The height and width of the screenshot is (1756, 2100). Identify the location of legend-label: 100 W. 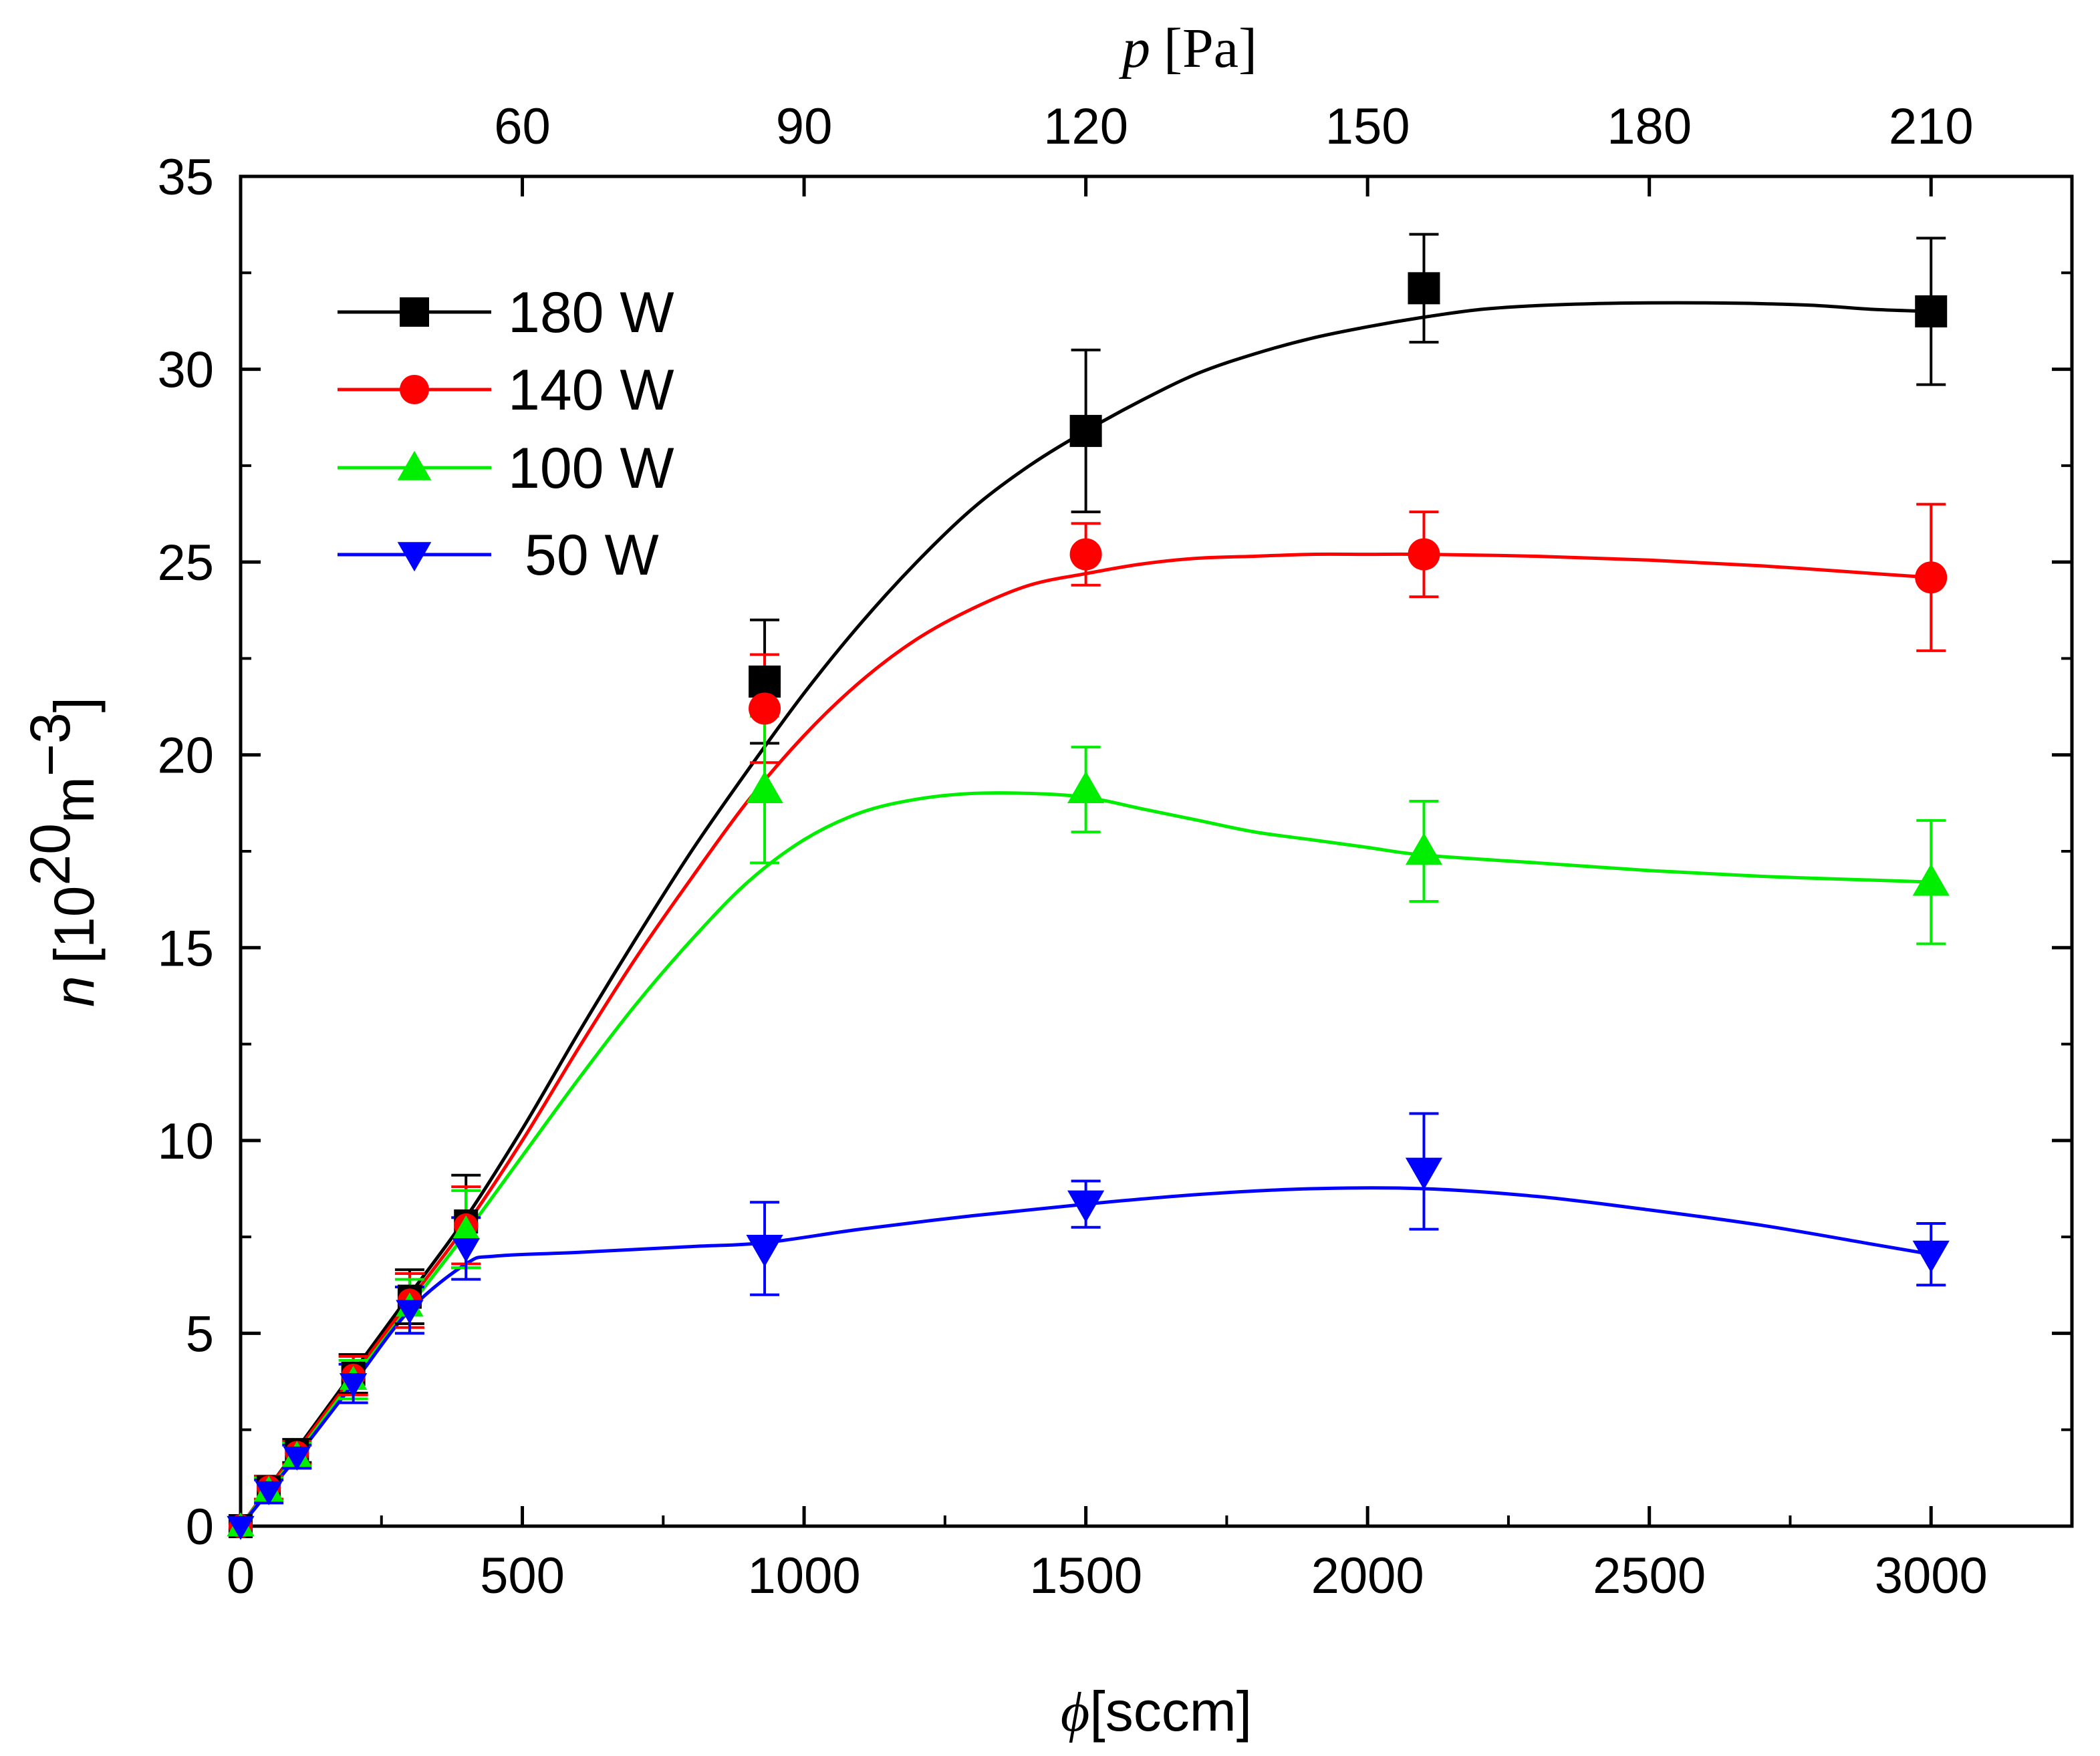
(591, 468).